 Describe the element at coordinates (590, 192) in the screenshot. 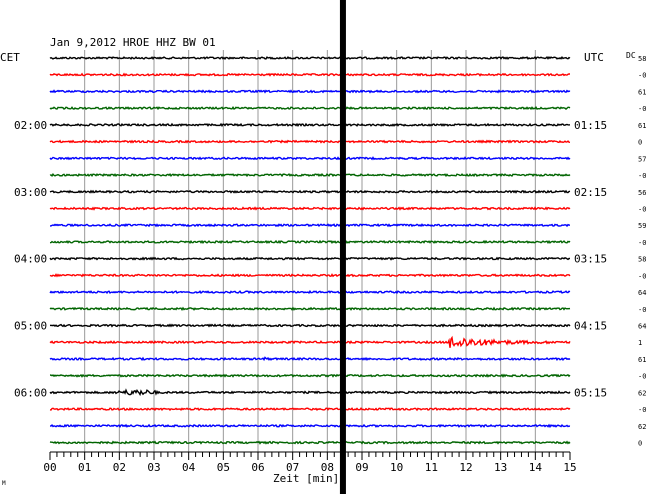

I see `utc-hour-label: 02:15` at that location.